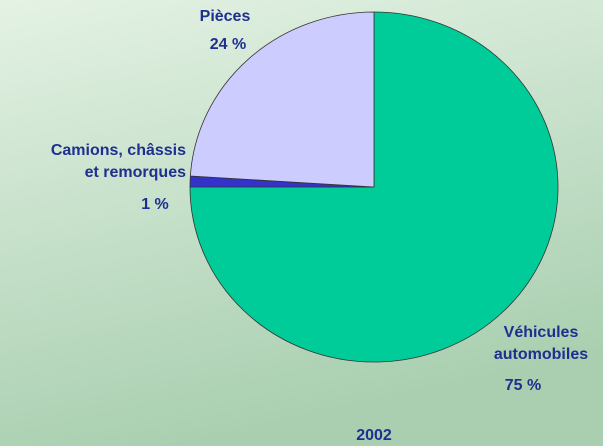 Image resolution: width=603 pixels, height=446 pixels. Describe the element at coordinates (155, 204) in the screenshot. I see `value-label: 1 %` at that location.